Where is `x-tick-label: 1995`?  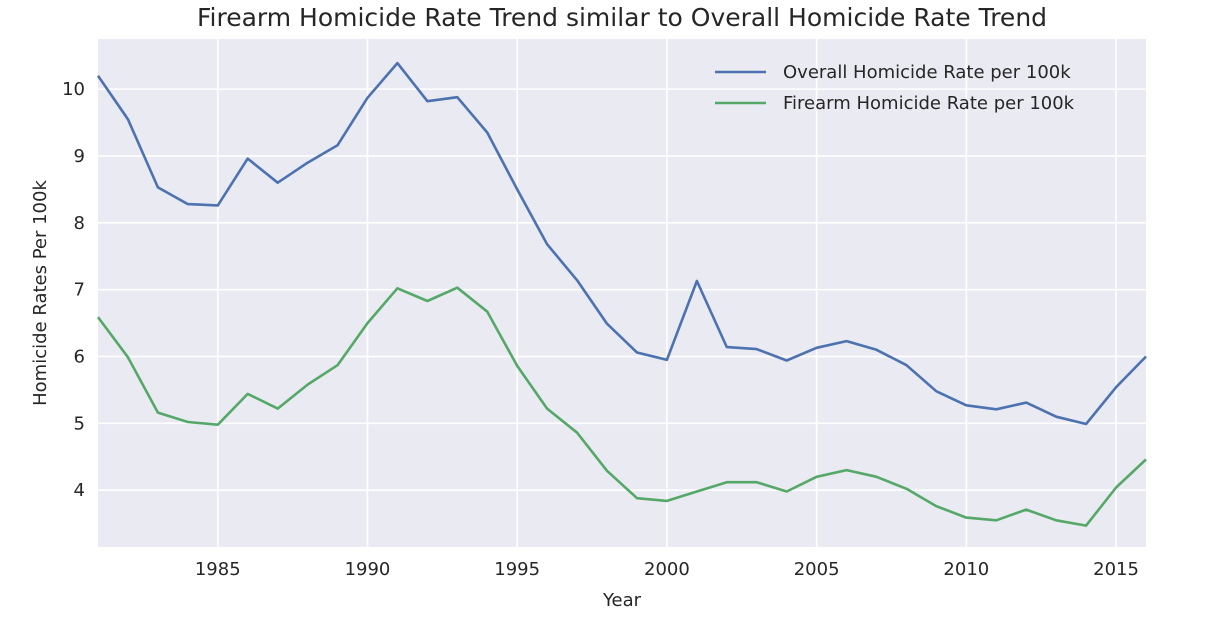 x-tick-label: 1995 is located at coordinates (517, 569).